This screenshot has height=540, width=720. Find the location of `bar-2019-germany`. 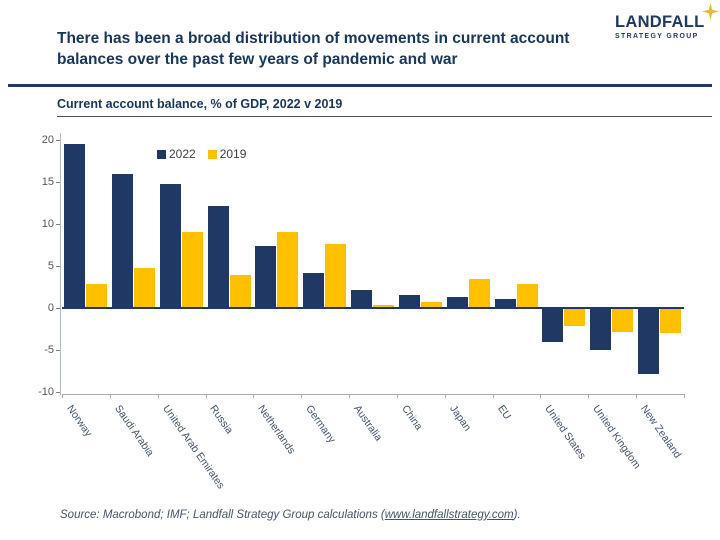

bar-2019-germany is located at coordinates (336, 276).